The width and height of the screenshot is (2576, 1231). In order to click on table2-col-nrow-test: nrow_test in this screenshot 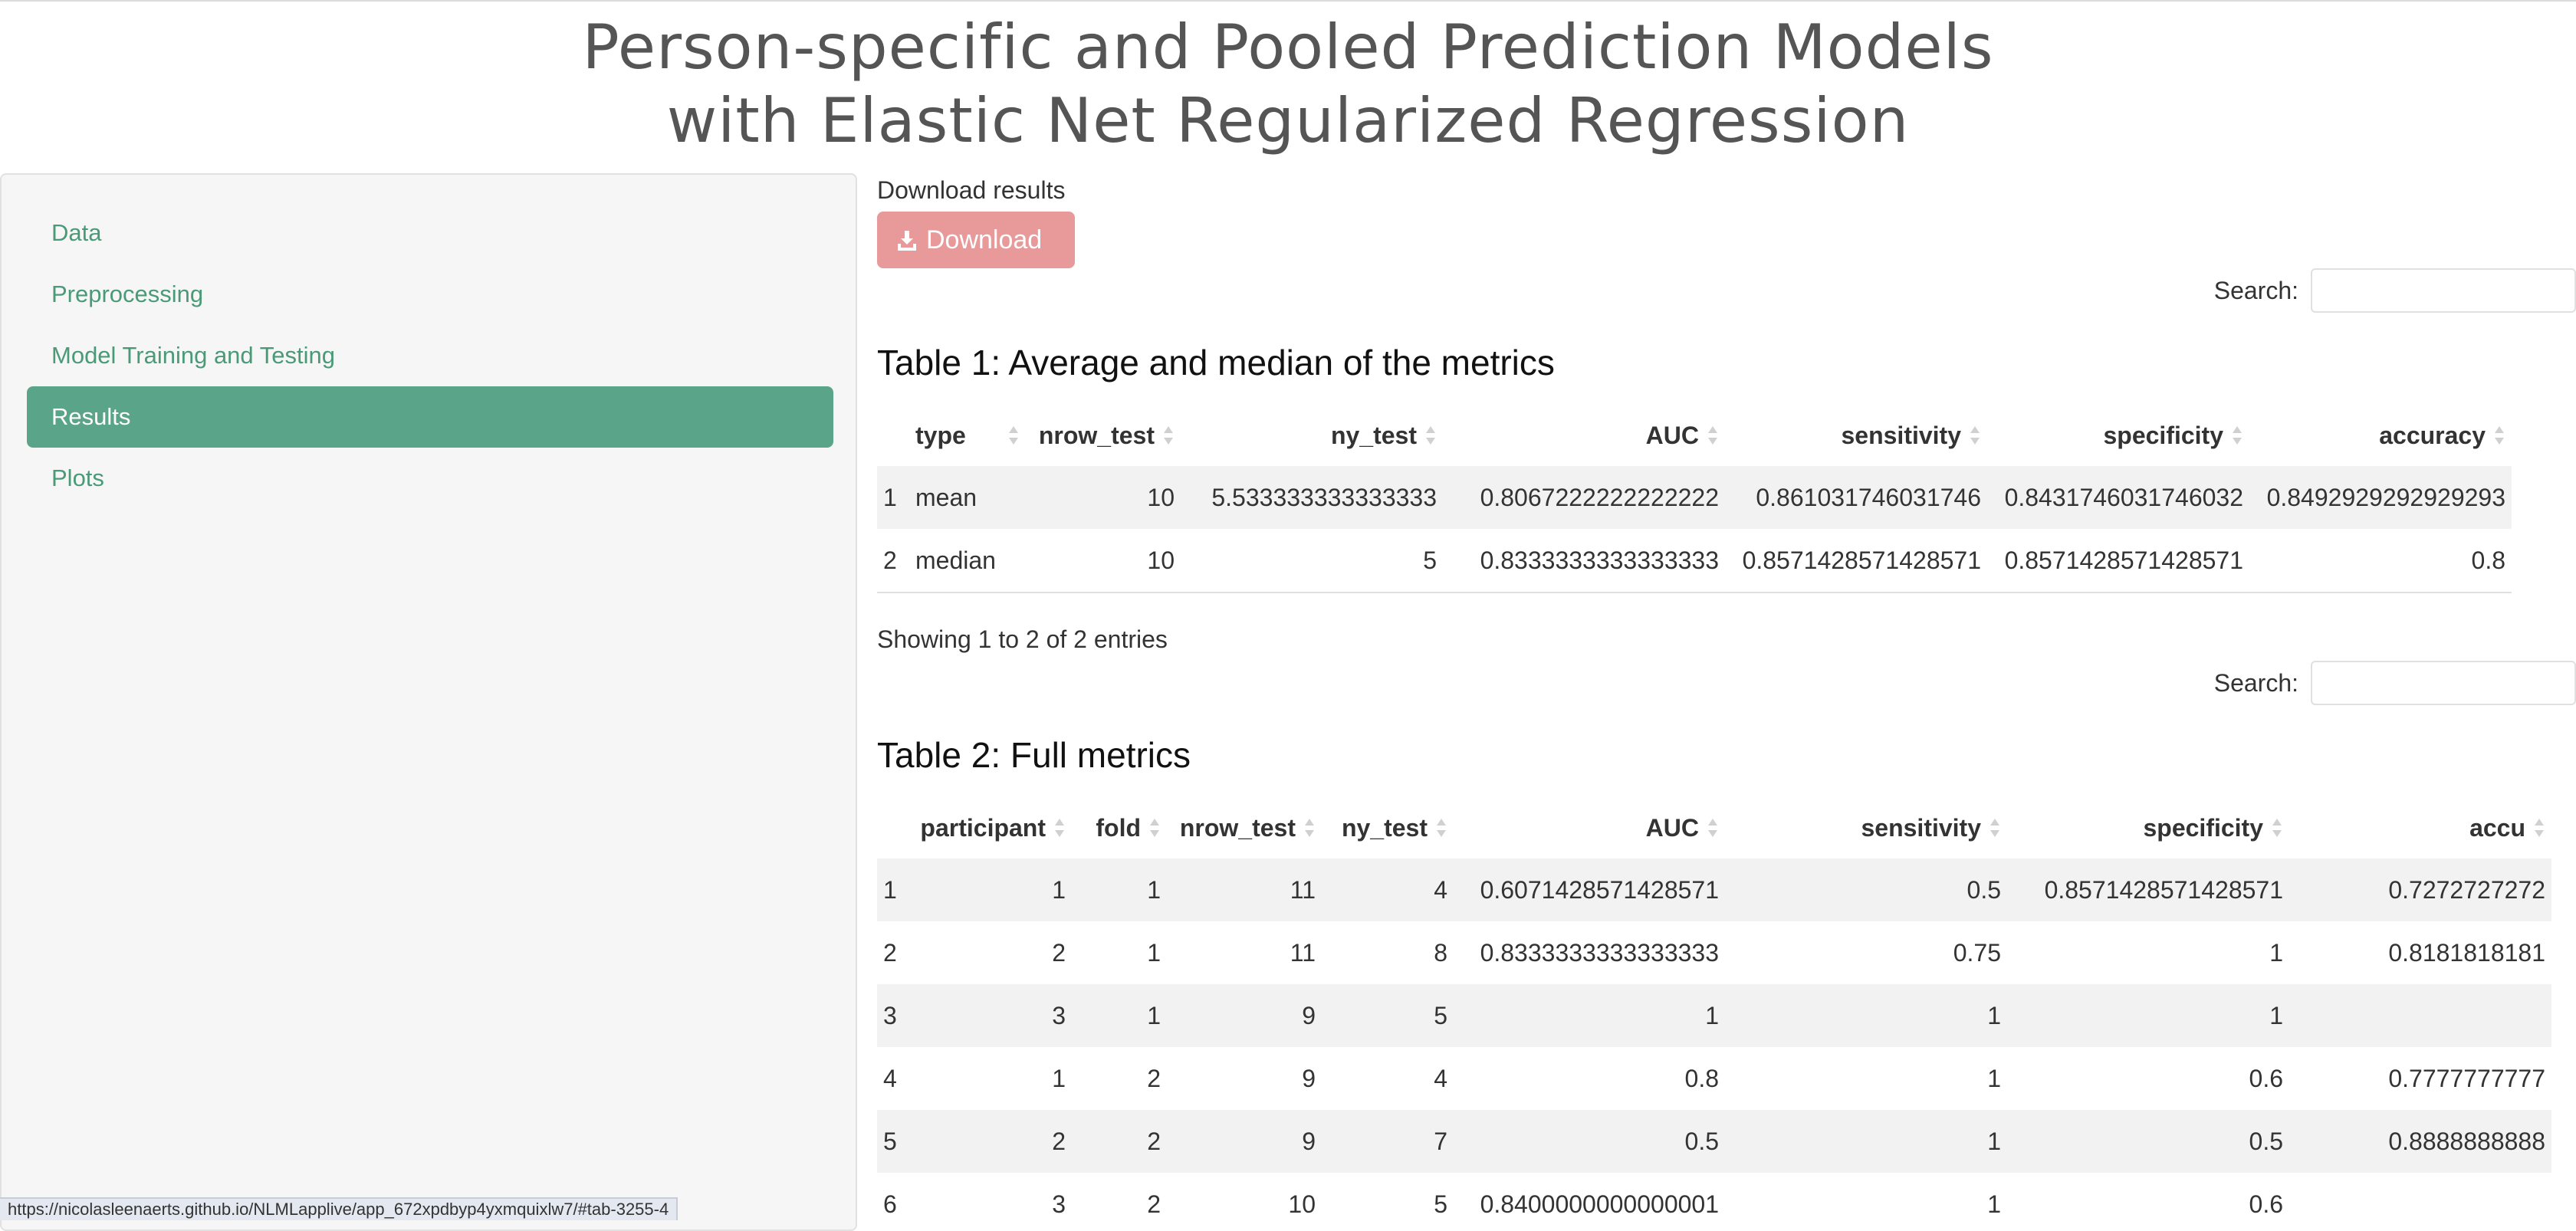, I will do `click(1245, 828)`.